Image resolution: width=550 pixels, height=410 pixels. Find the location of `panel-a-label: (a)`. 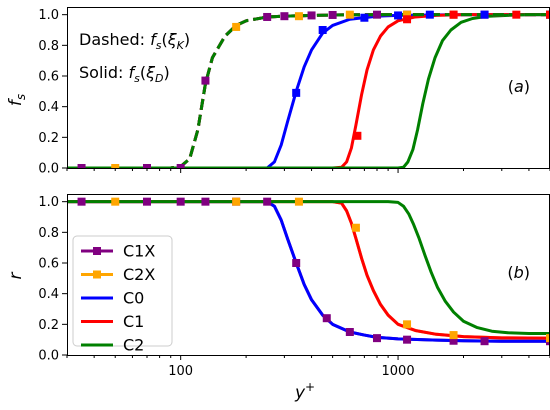

panel-a-label: (a) is located at coordinates (519, 86).